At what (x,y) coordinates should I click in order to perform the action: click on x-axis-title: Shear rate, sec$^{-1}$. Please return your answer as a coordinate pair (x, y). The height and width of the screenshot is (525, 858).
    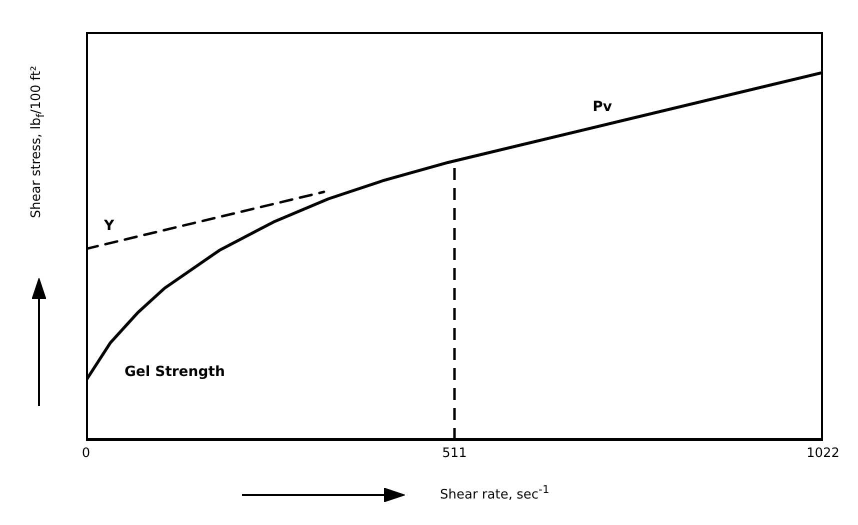
    Looking at the image, I should click on (495, 492).